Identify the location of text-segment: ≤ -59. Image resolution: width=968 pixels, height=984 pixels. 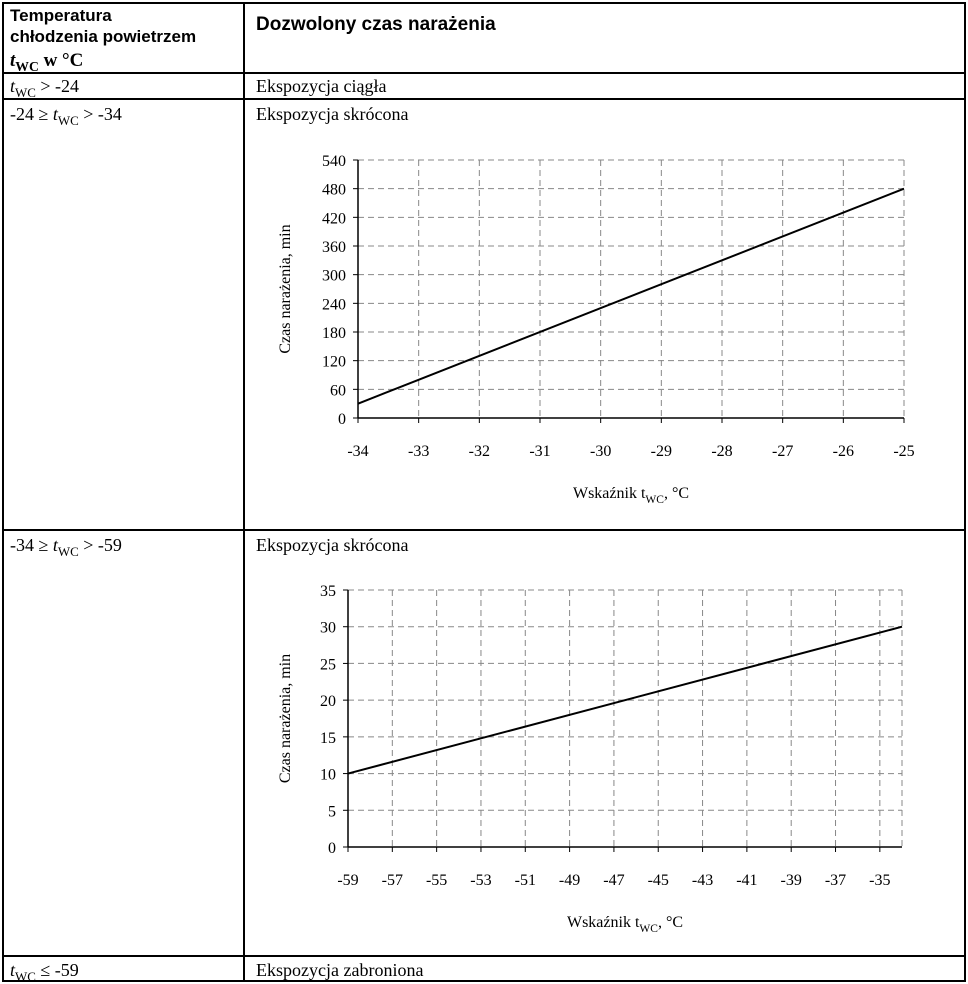
(57, 970).